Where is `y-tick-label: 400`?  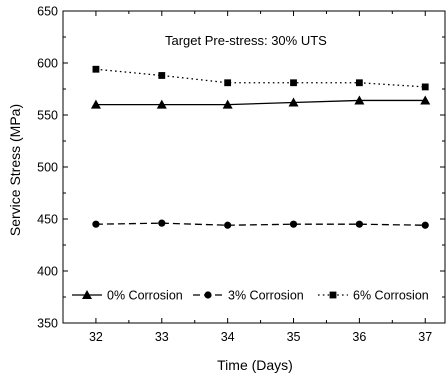
y-tick-label: 400 is located at coordinates (47, 272).